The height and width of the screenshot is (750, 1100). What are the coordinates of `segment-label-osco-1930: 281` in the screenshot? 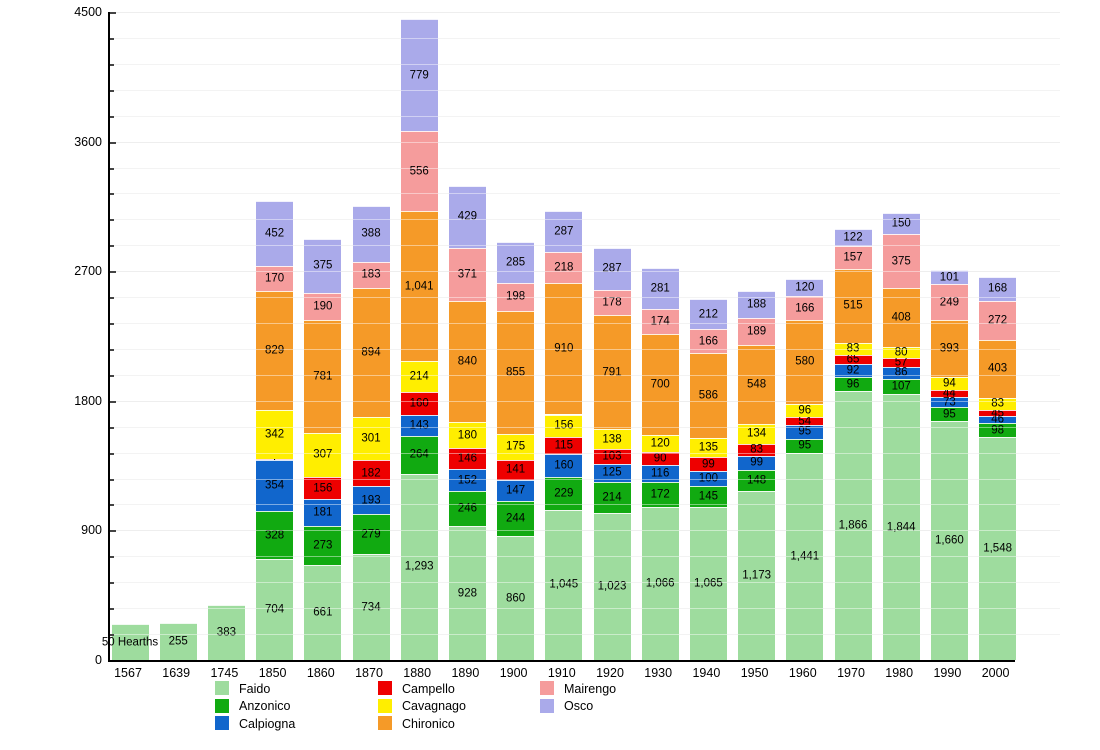 It's located at (660, 288).